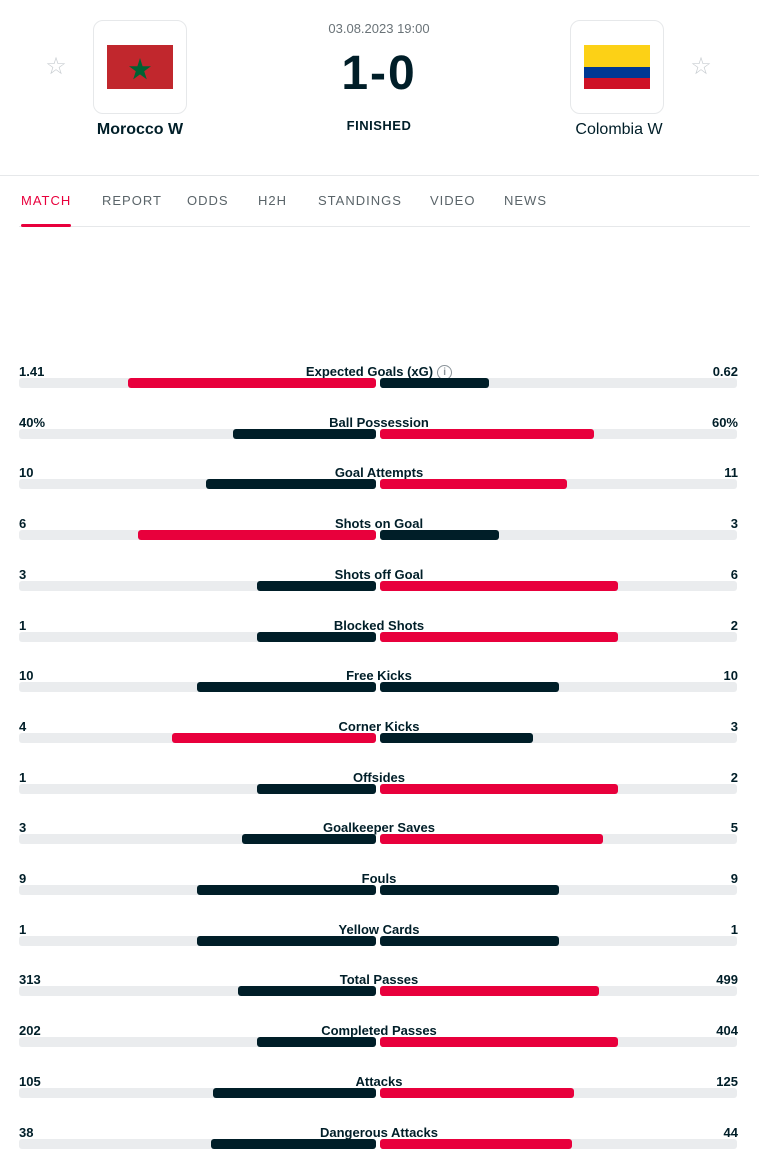 This screenshot has height=1173, width=759. I want to click on tab-news: NEWS, so click(525, 200).